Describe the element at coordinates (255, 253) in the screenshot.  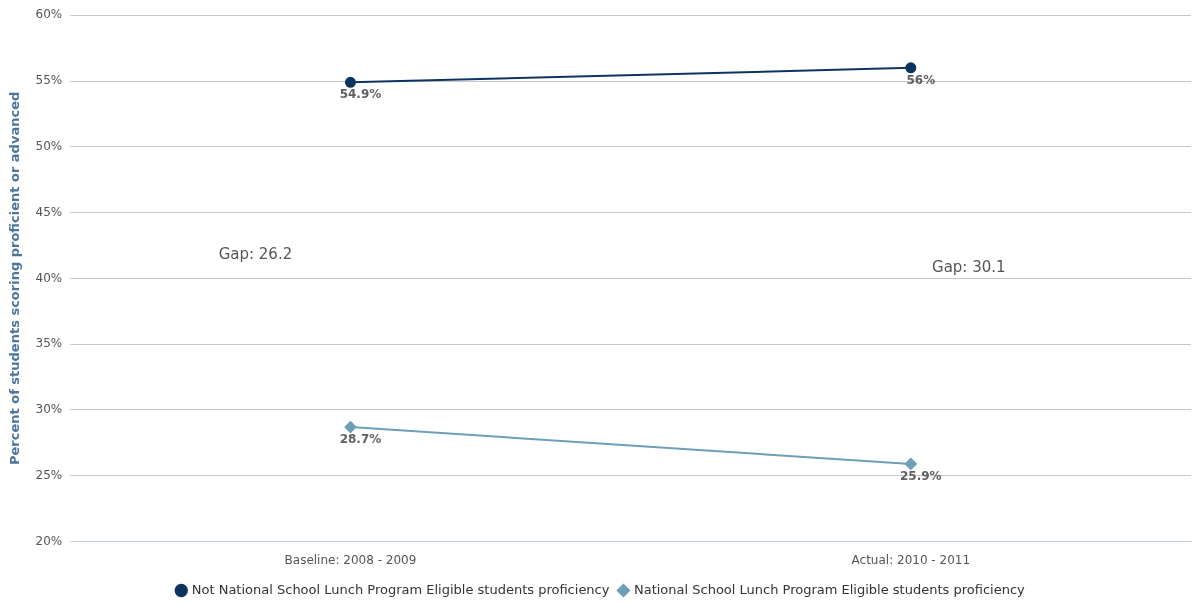
I see `annotation: Gap: 26.2` at that location.